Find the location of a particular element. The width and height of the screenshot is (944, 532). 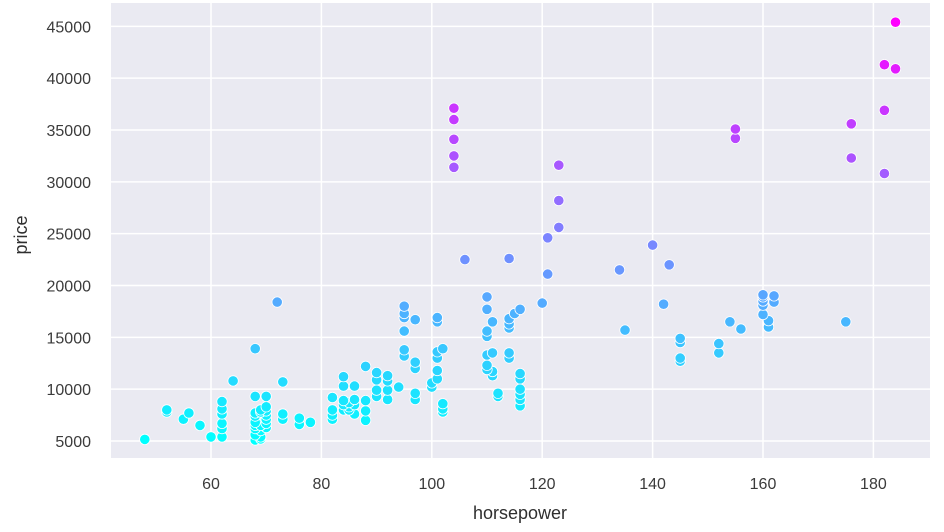

x-axis-label: horsepower is located at coordinates (520, 513).